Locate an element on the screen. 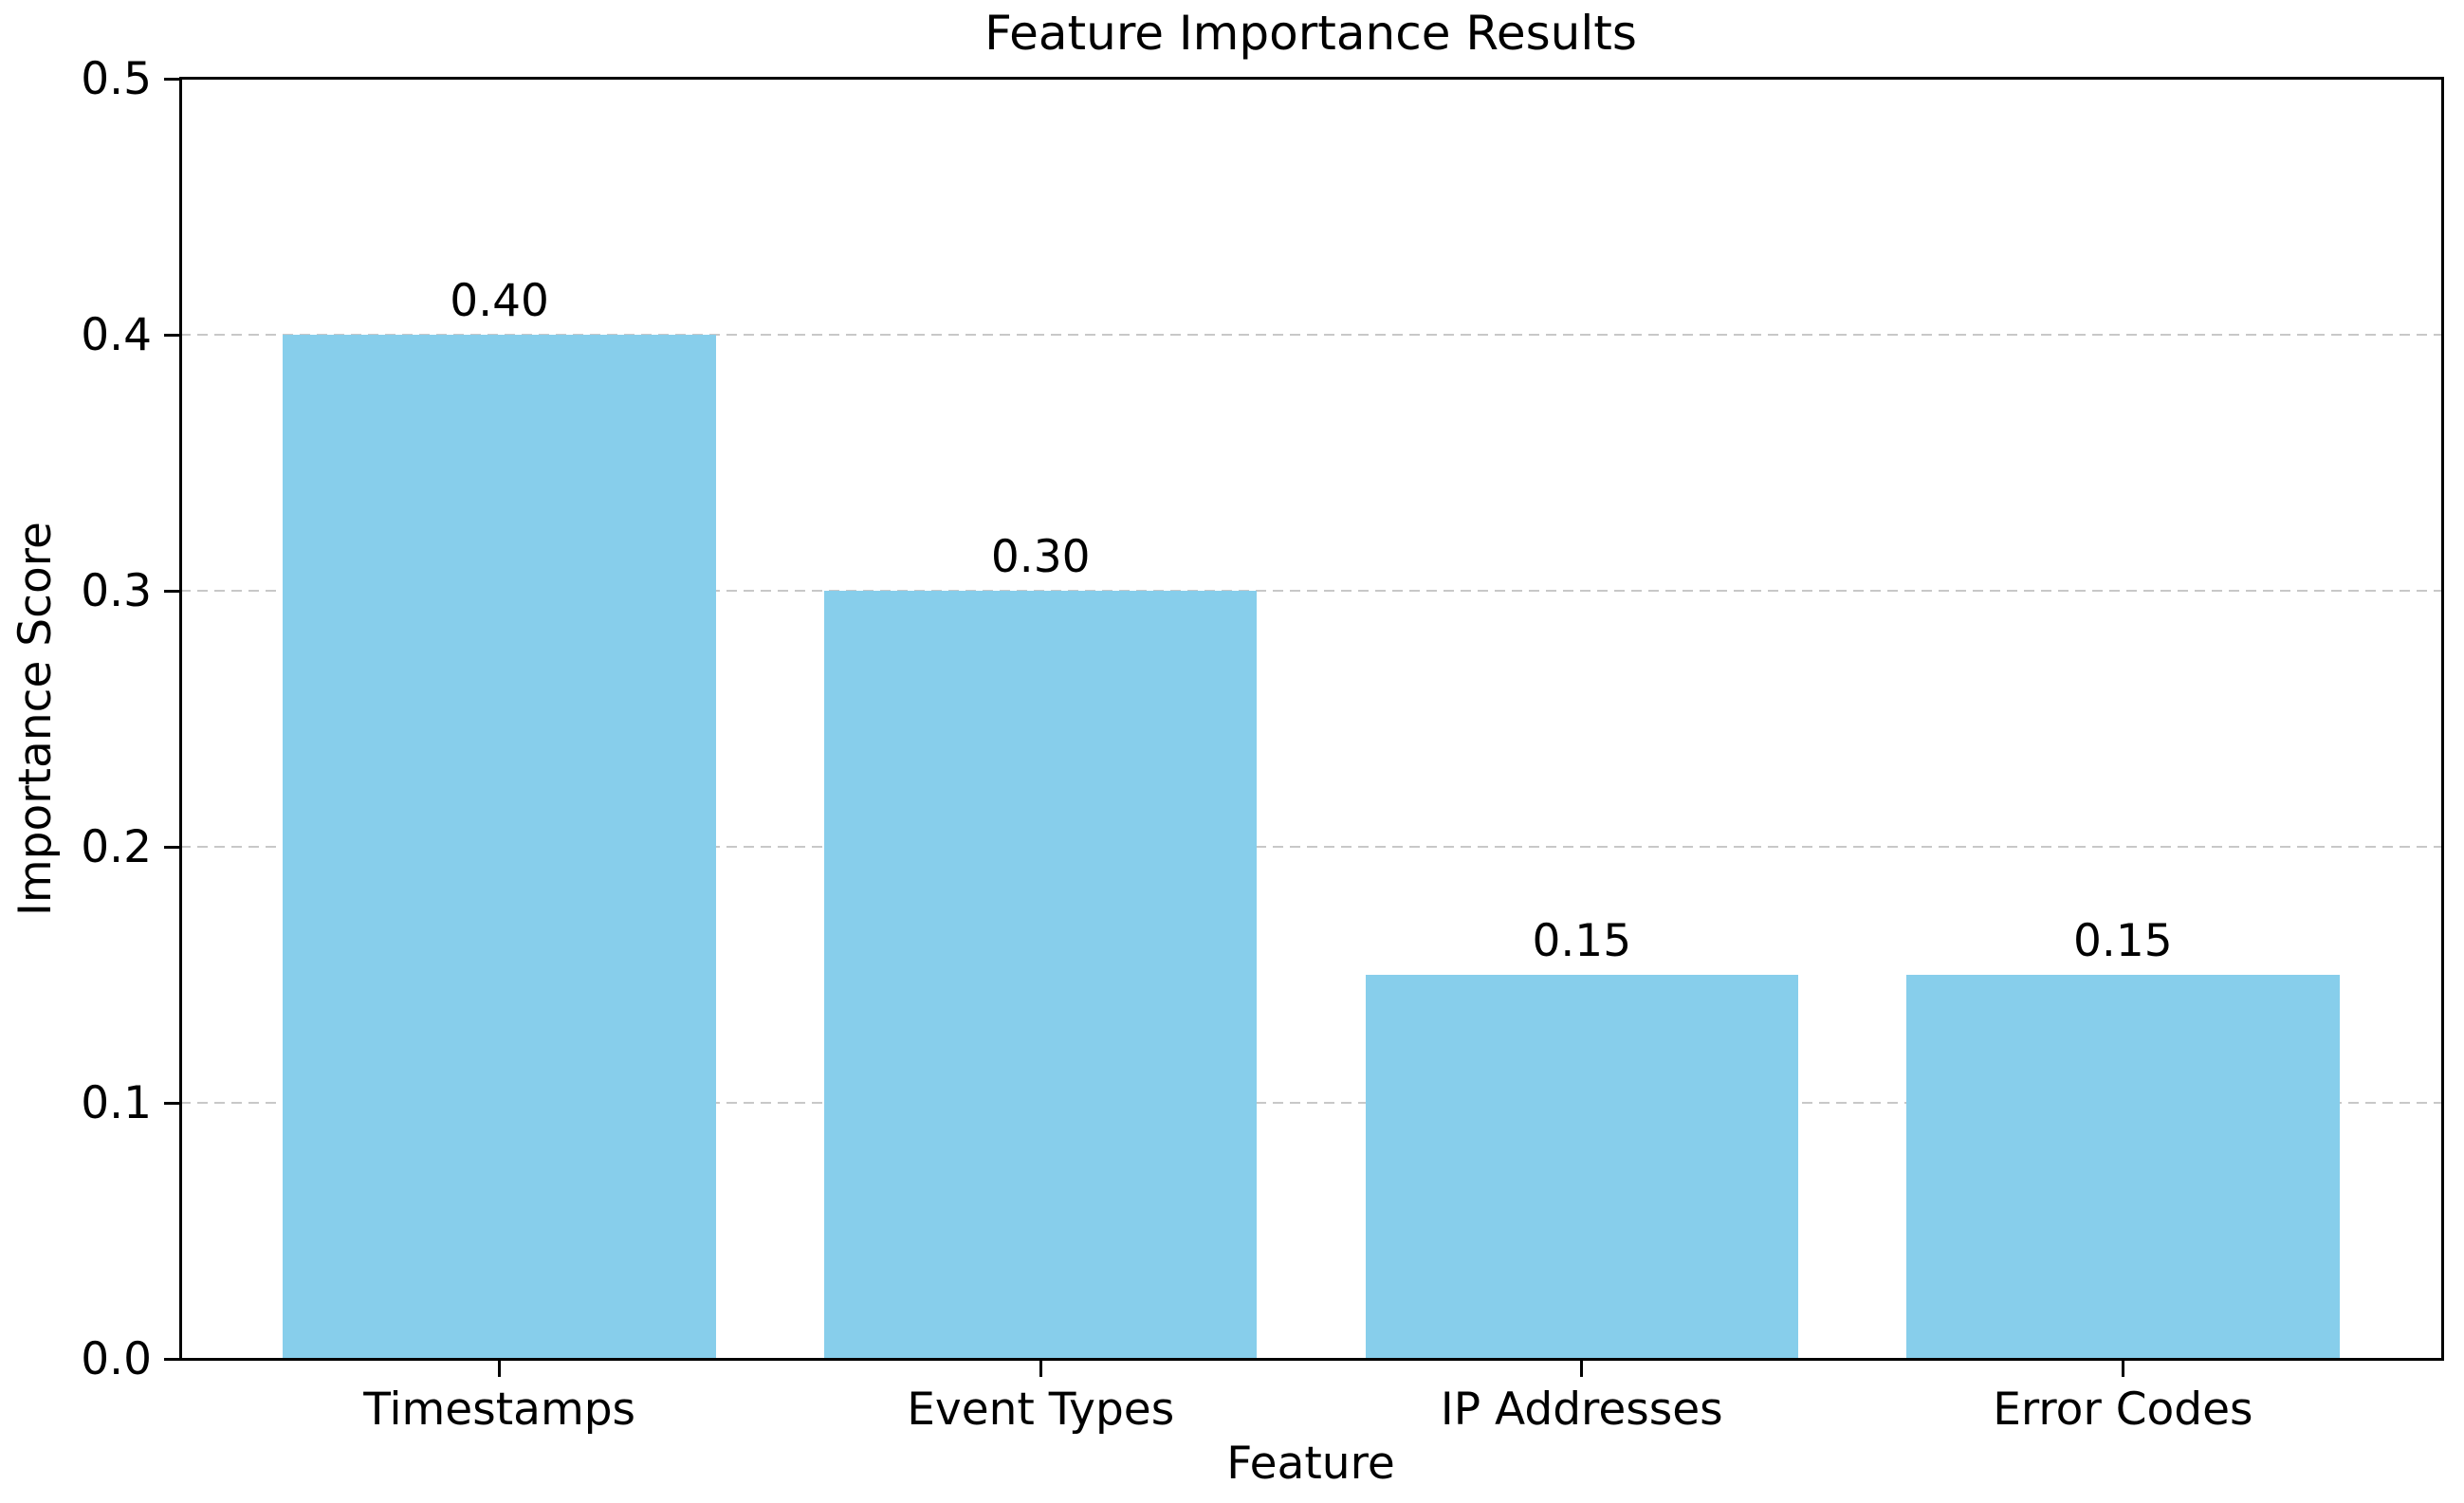  y-tick-label: 0.3 is located at coordinates (116, 591).